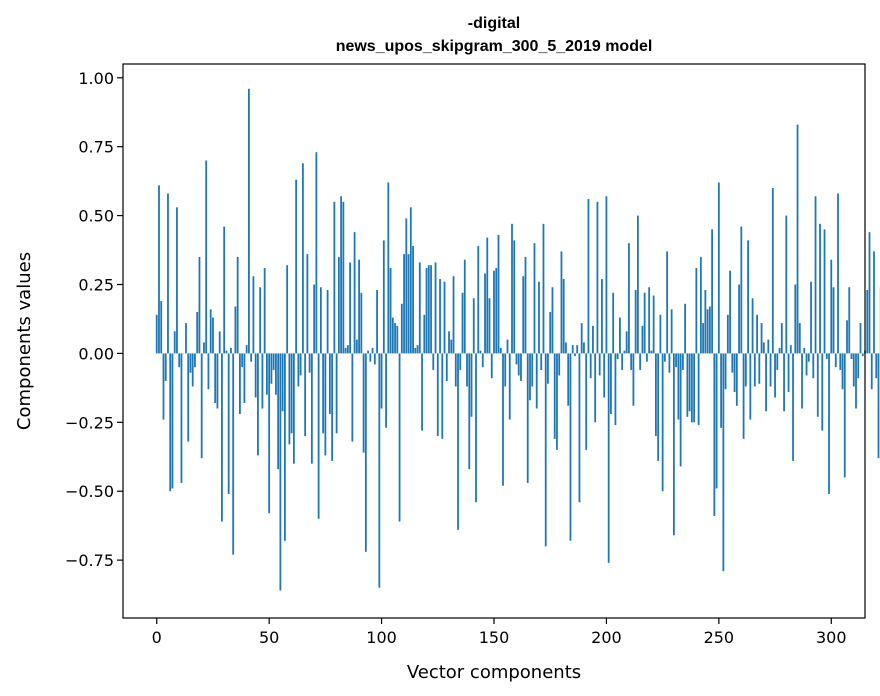 The width and height of the screenshot is (880, 696). Describe the element at coordinates (494, 637) in the screenshot. I see `x-tick-label-3: 150` at that location.